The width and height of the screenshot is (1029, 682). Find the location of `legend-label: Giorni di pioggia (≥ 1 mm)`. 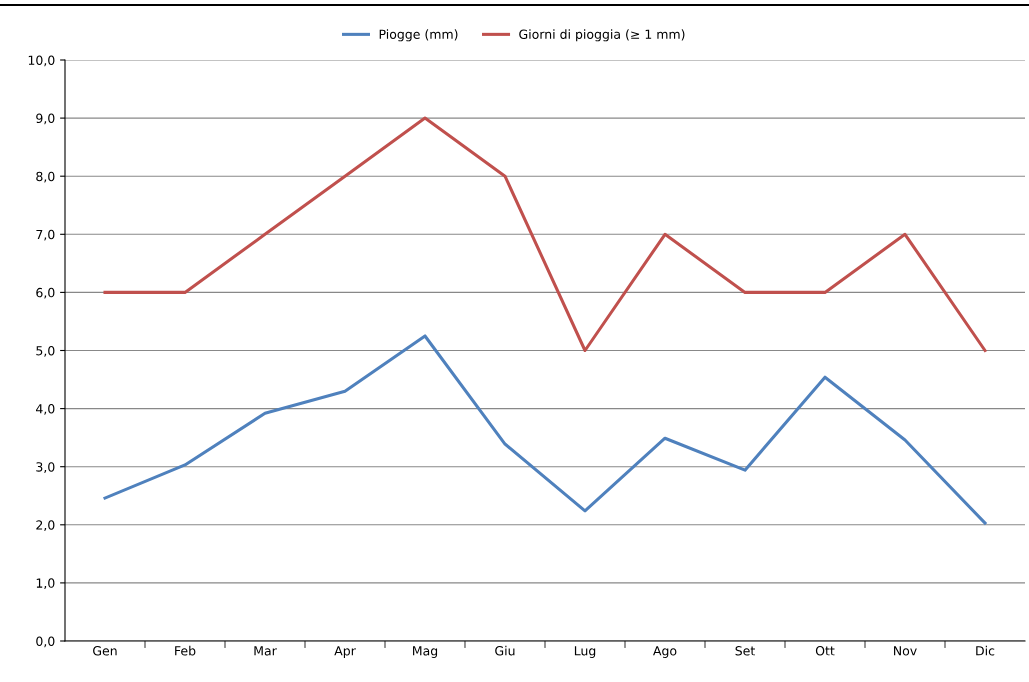

legend-label: Giorni di pioggia (≥ 1 mm) is located at coordinates (602, 35).